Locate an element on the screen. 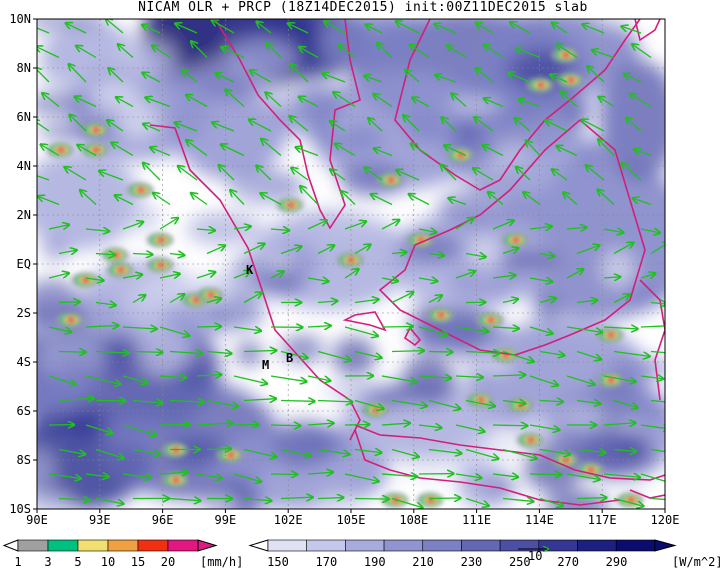  olr-tick-label: 170 is located at coordinates (327, 562).